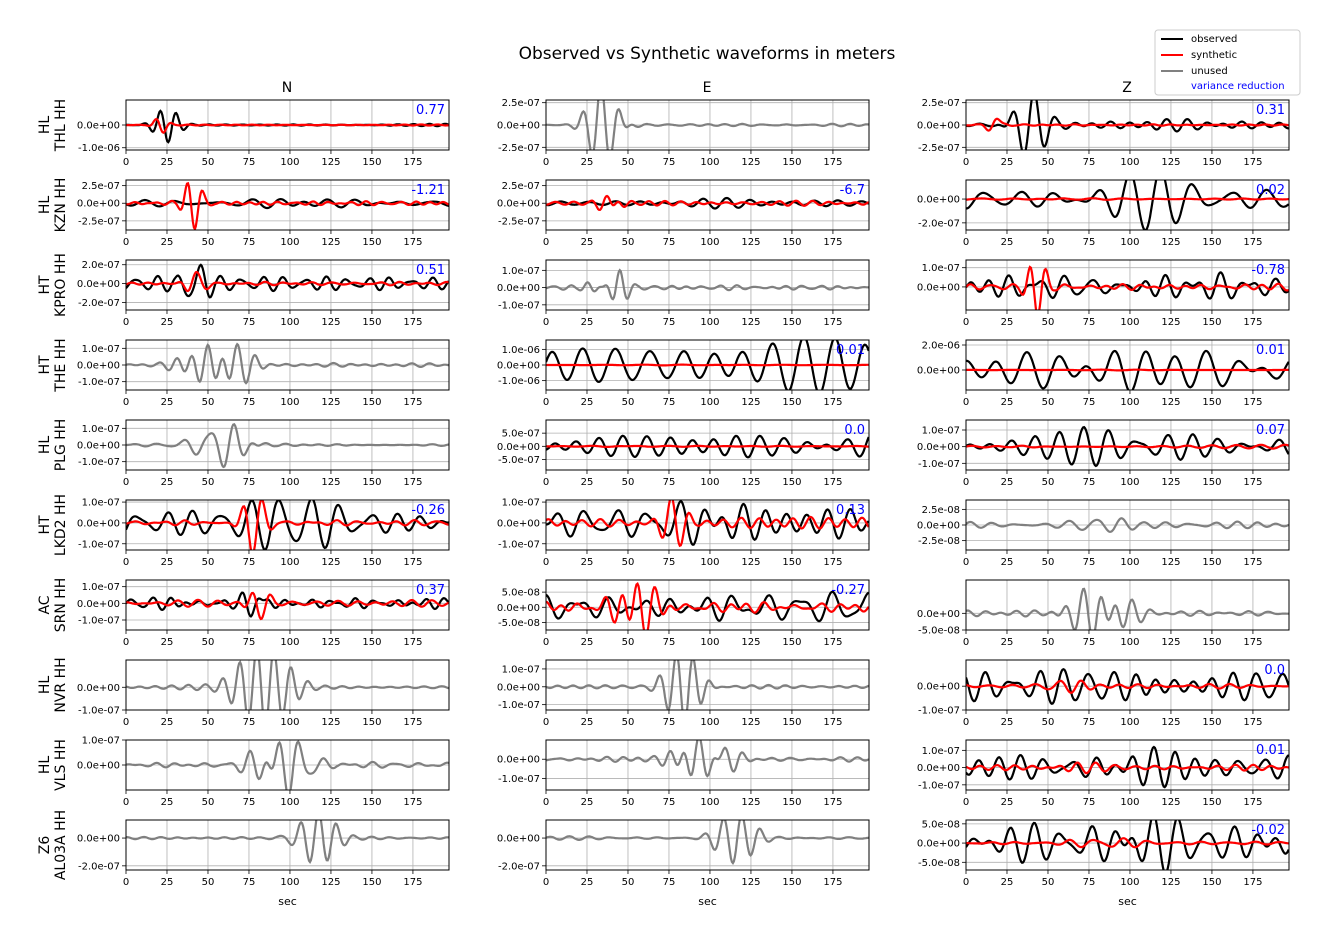 The width and height of the screenshot is (1329, 938). I want to click on network-label: HL, so click(45, 765).